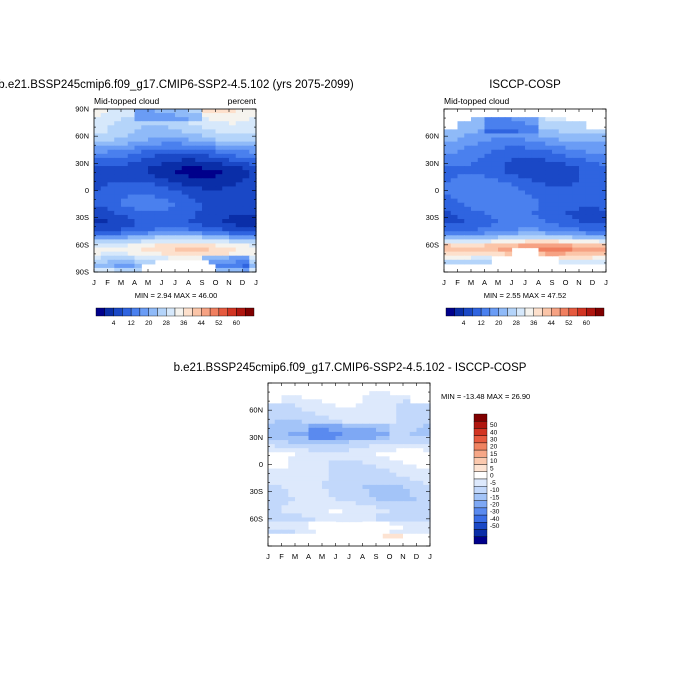 The image size is (700, 700). I want to click on panel-difference-minmax: MIN = -13.48 MAX = 26.90, so click(485, 396).